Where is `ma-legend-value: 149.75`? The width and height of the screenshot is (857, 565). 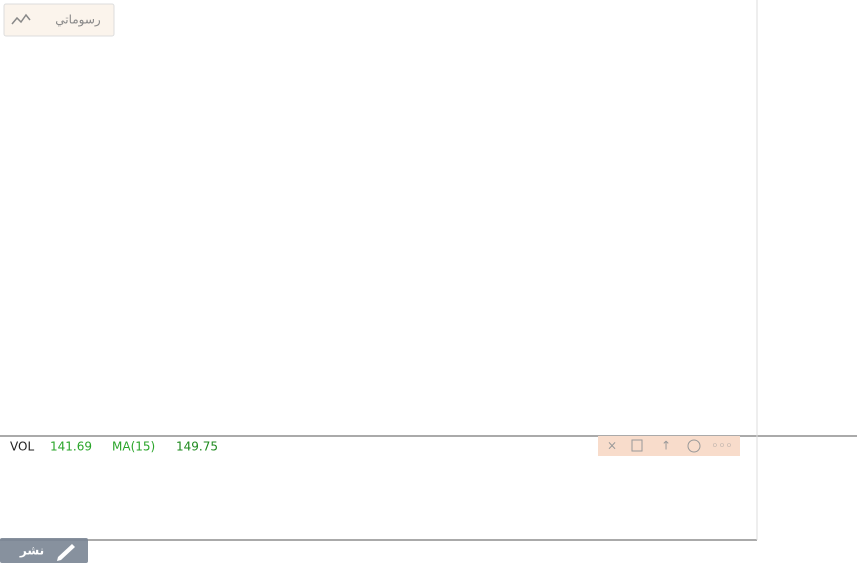
ma-legend-value: 149.75 is located at coordinates (197, 447).